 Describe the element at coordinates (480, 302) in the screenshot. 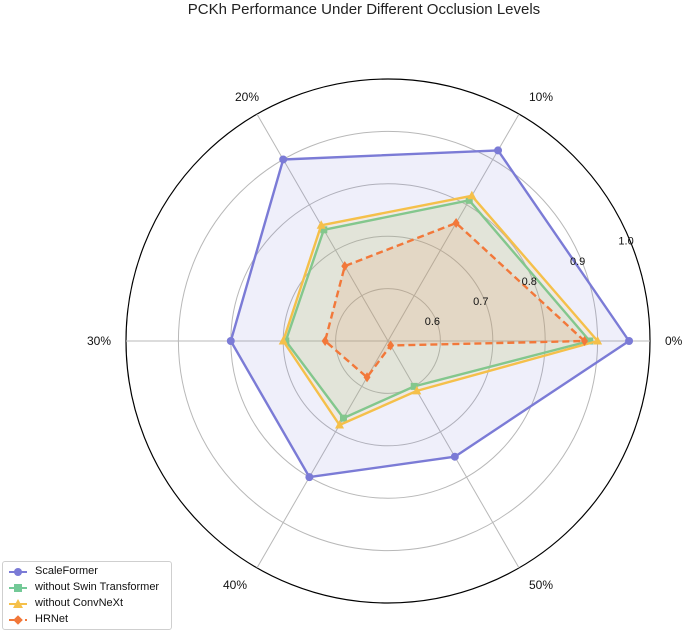

I see `radial-tick-label: 0.7` at that location.